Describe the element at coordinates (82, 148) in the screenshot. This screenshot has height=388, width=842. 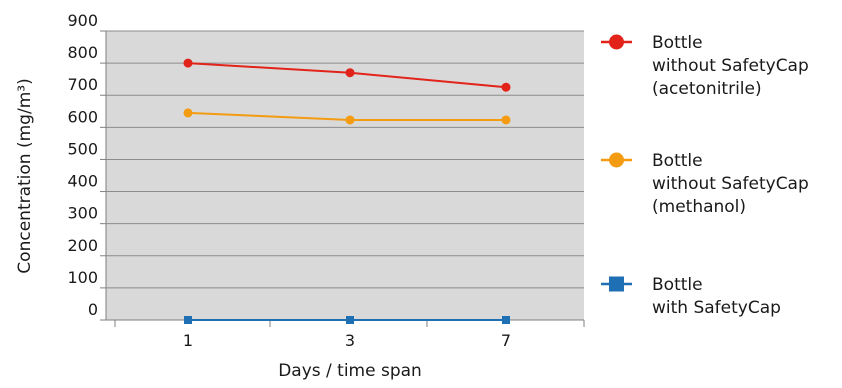
I see `y-tick-label: 500` at that location.